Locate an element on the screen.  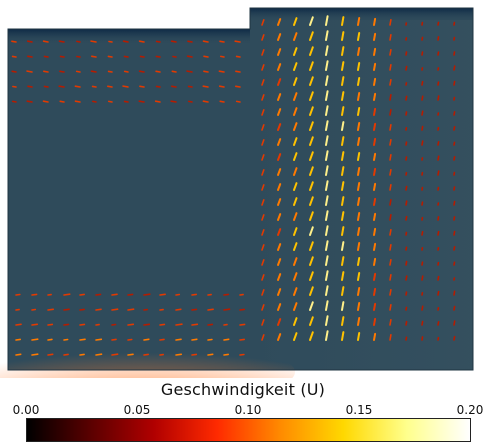
colorbar-tick-0: 0.00 is located at coordinates (26, 410).